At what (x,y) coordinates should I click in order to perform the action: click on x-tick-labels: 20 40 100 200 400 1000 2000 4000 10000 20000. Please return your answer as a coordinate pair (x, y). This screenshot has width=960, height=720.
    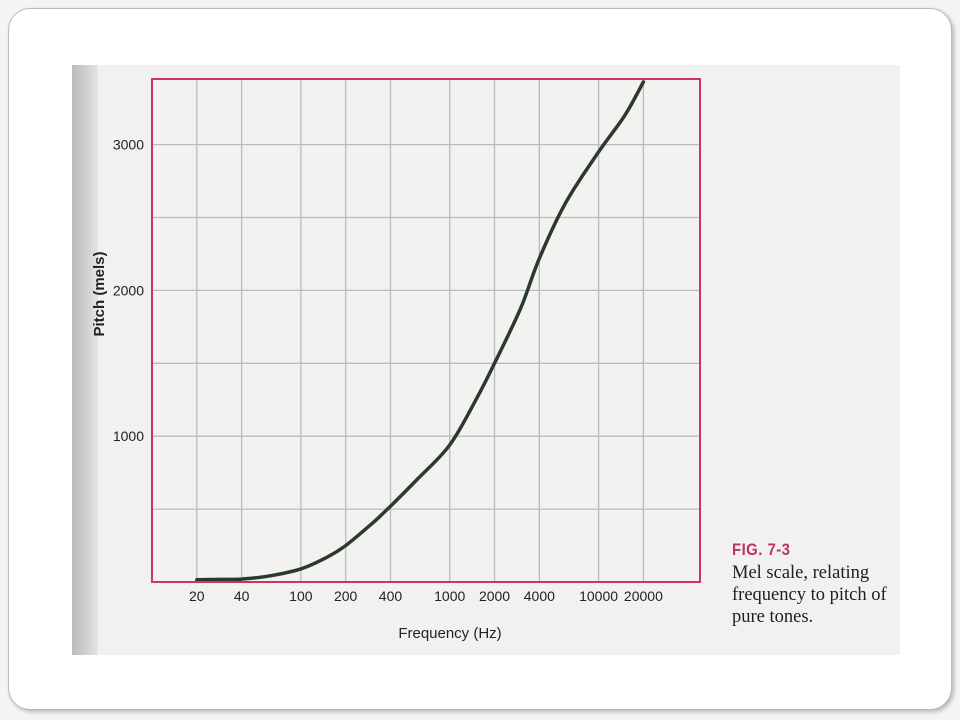
    Looking at the image, I should click on (426, 596).